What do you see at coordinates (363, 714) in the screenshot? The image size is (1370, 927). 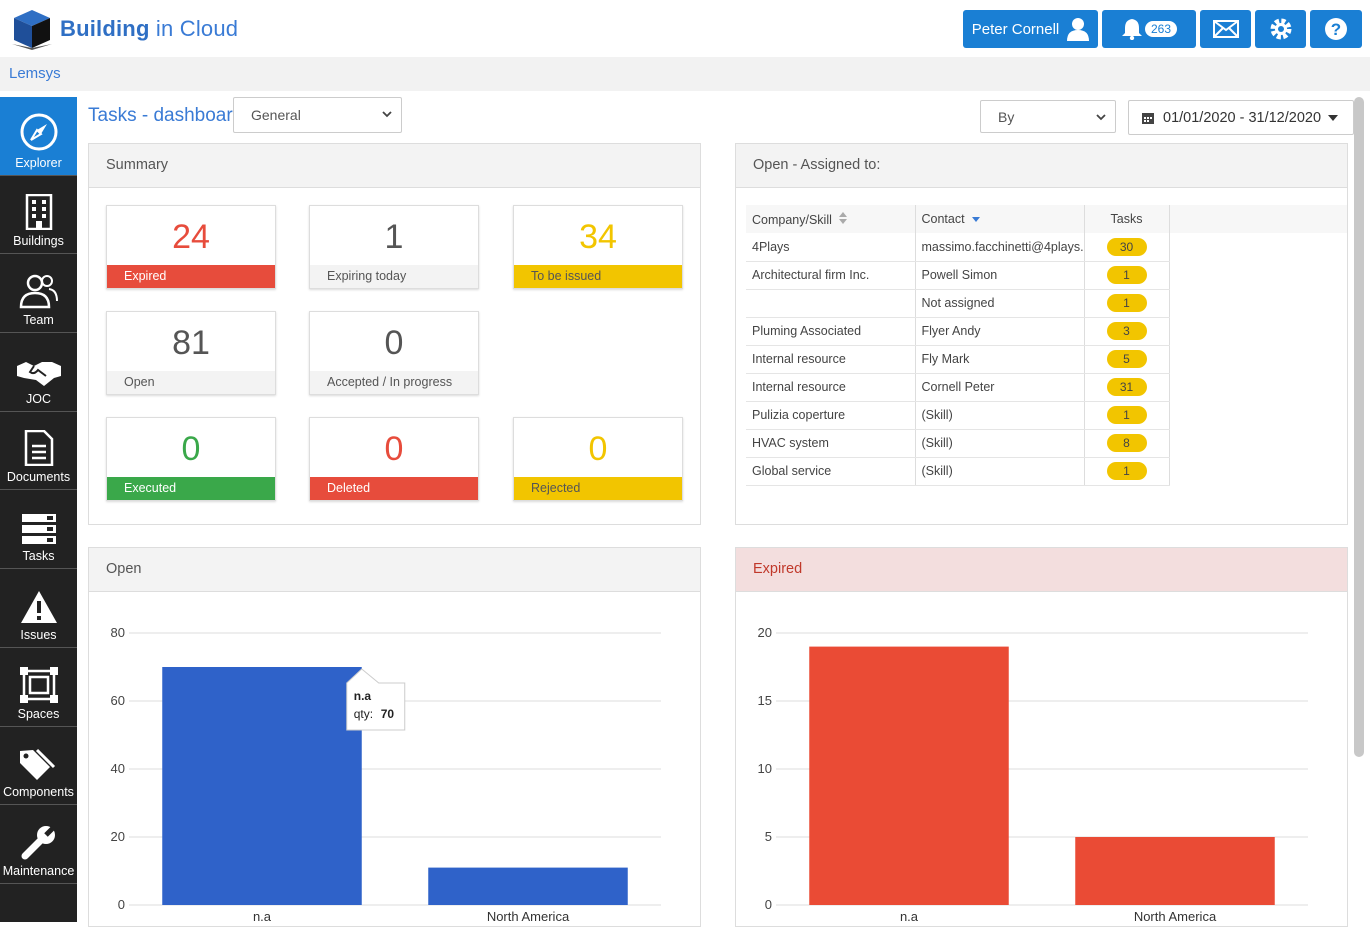 I see `tooltip-label: qty:` at bounding box center [363, 714].